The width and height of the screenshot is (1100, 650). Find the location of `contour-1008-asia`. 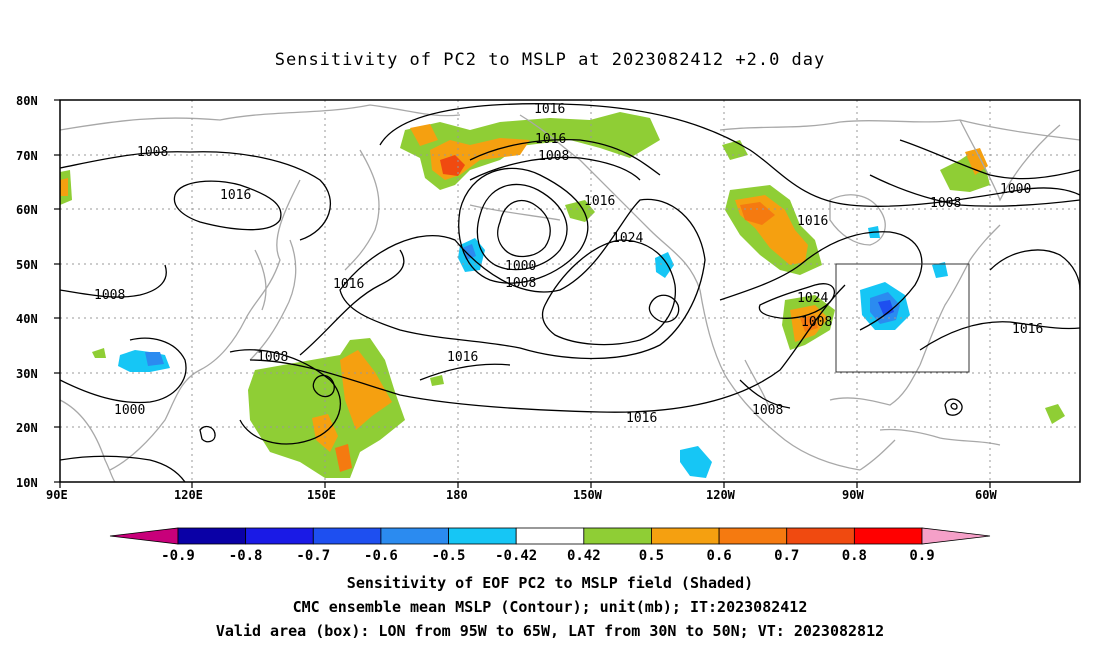

contour-1008-asia is located at coordinates (195, 196).